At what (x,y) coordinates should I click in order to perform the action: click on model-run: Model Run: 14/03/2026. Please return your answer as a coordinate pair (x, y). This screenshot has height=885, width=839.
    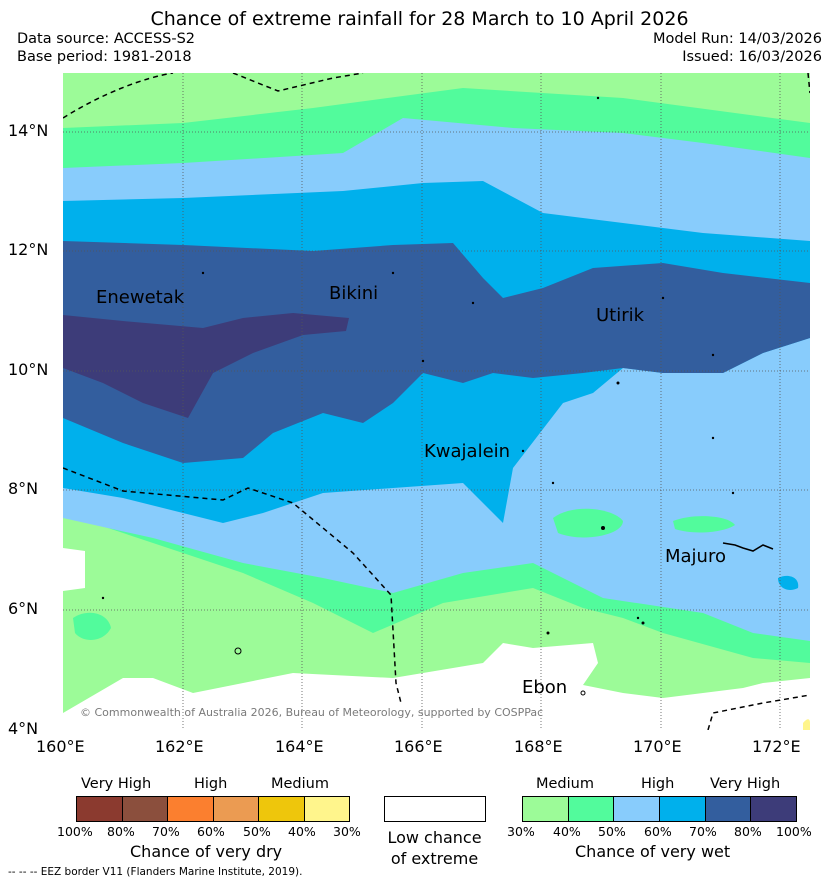
    Looking at the image, I should click on (737, 39).